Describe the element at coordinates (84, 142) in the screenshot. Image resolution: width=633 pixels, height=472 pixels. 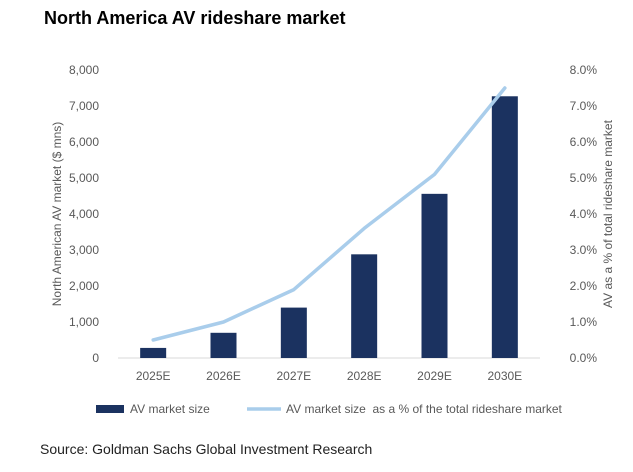
I see `left-tick-label: 6,000` at that location.